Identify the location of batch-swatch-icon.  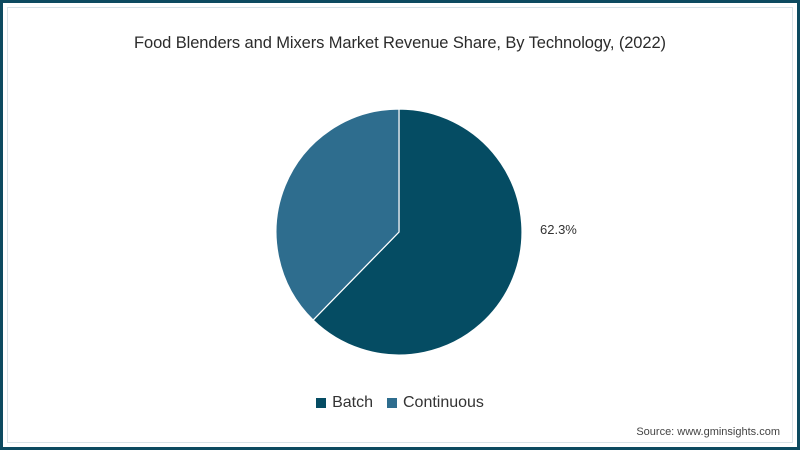
(321, 403).